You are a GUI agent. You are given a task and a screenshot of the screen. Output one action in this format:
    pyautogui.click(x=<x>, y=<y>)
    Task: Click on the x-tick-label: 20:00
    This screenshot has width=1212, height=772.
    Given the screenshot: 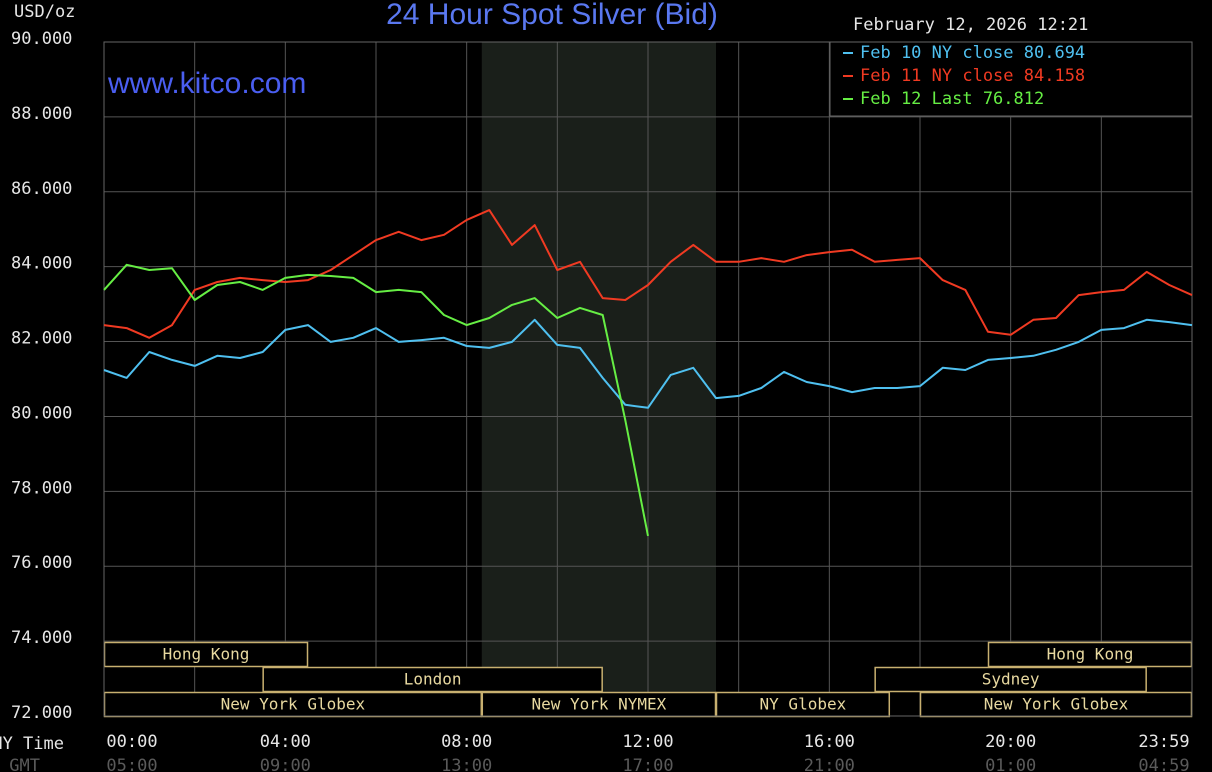 What is the action you would take?
    pyautogui.click(x=1010, y=742)
    